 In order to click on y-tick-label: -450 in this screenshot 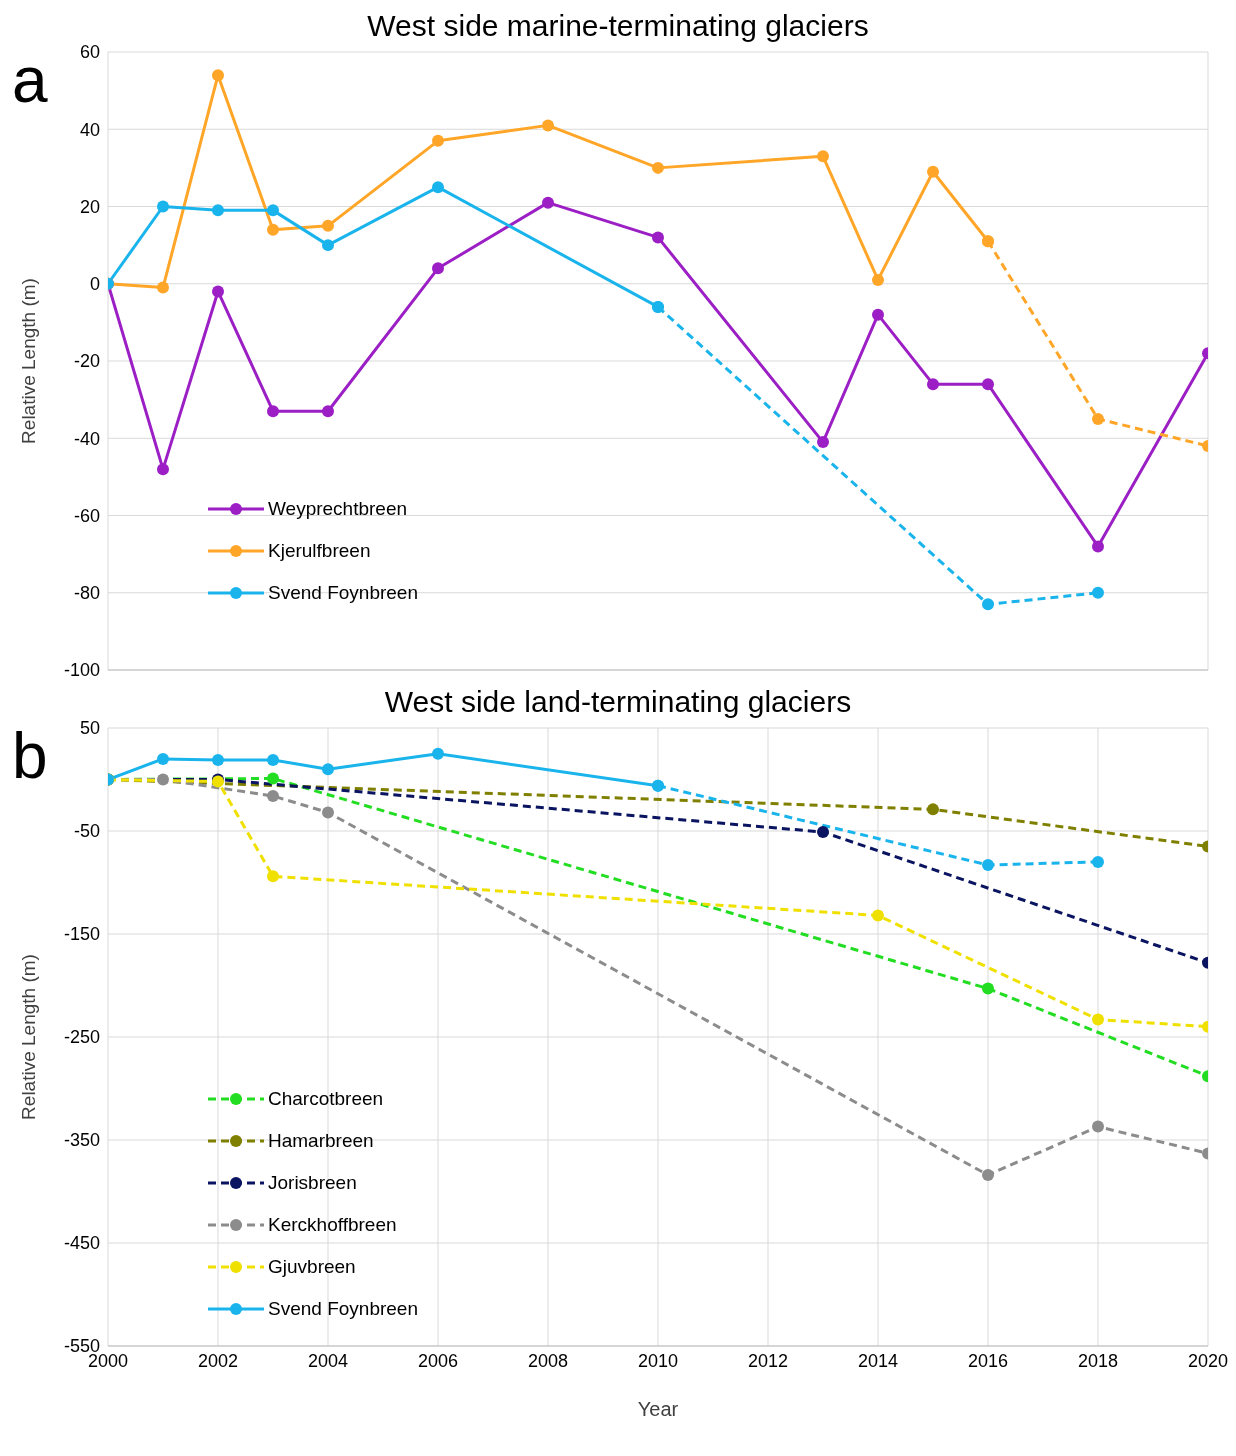, I will do `click(81, 1243)`.